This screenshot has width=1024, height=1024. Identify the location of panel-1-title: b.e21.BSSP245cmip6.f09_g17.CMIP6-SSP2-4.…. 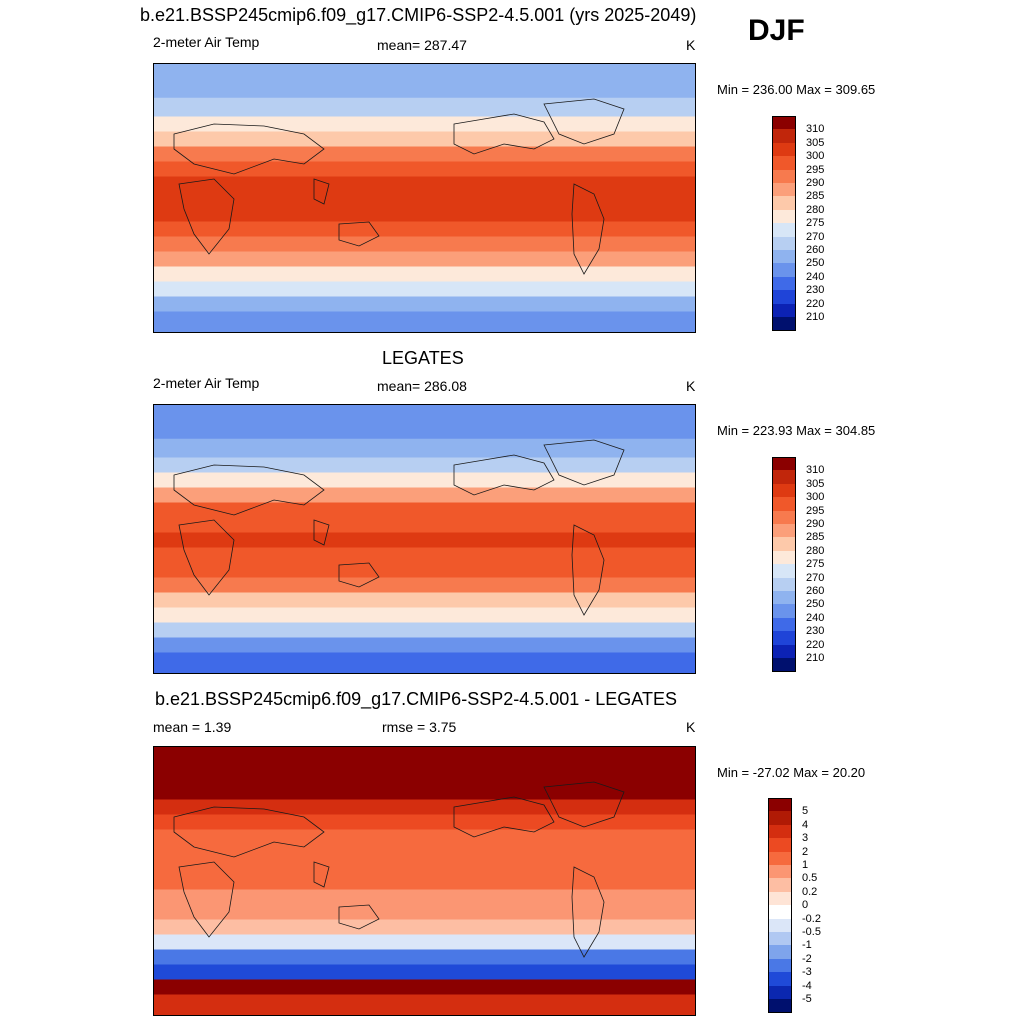
(418, 15).